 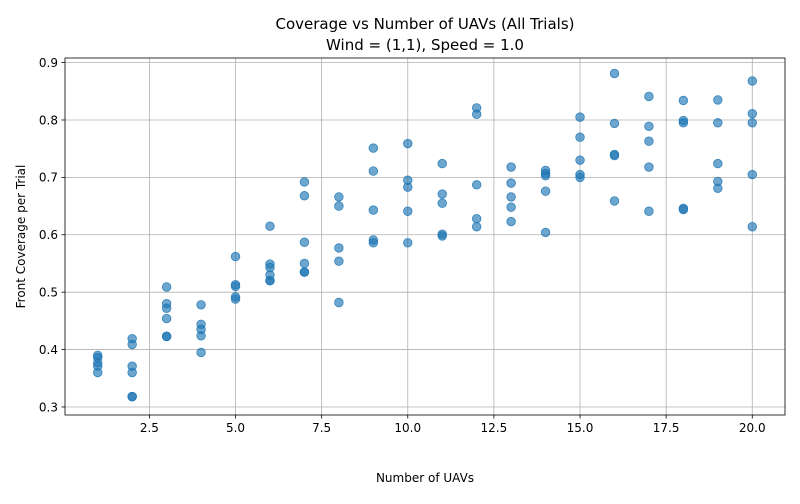 I want to click on x-tick-label: 2.5, so click(x=149, y=428).